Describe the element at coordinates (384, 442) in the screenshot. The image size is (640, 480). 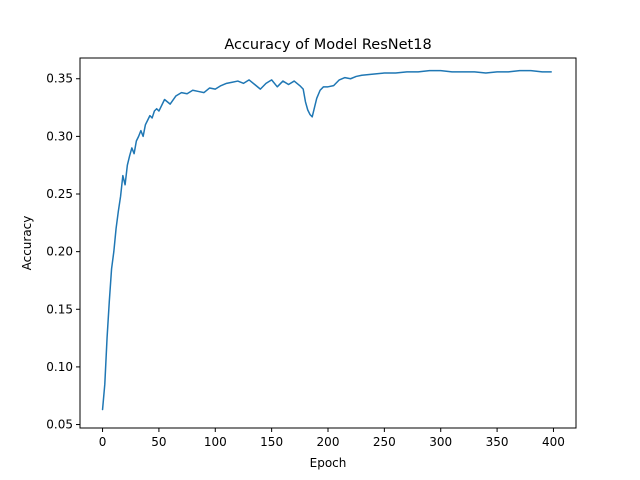
I see `x-tick-label: 250` at that location.